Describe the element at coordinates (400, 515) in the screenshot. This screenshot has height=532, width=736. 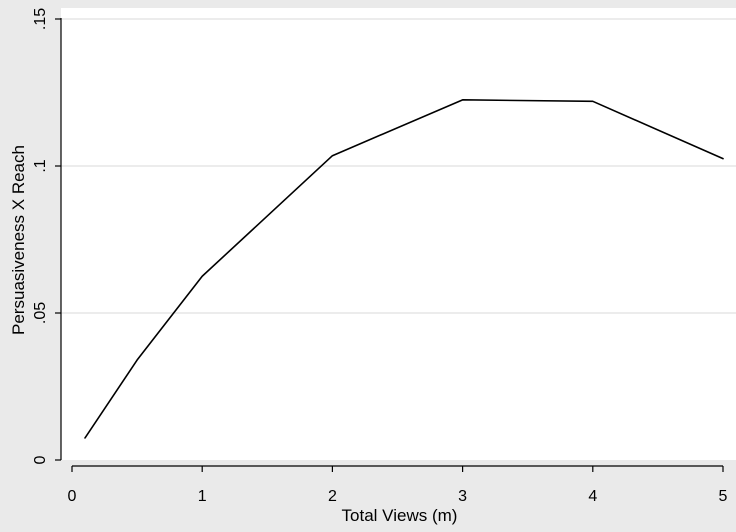
I see `x-axis-title: Total Views (m)` at that location.